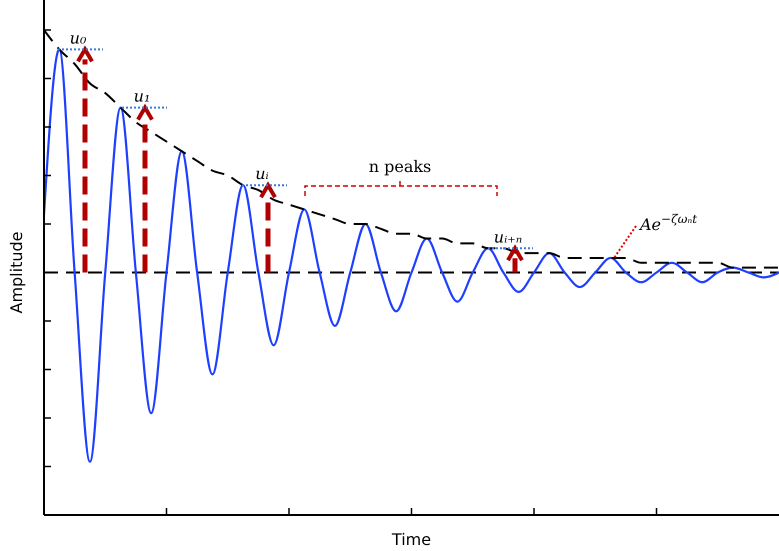 The width and height of the screenshot is (779, 551). Describe the element at coordinates (508, 236) in the screenshot. I see `annotation: uᵢ₊ₙ` at that location.